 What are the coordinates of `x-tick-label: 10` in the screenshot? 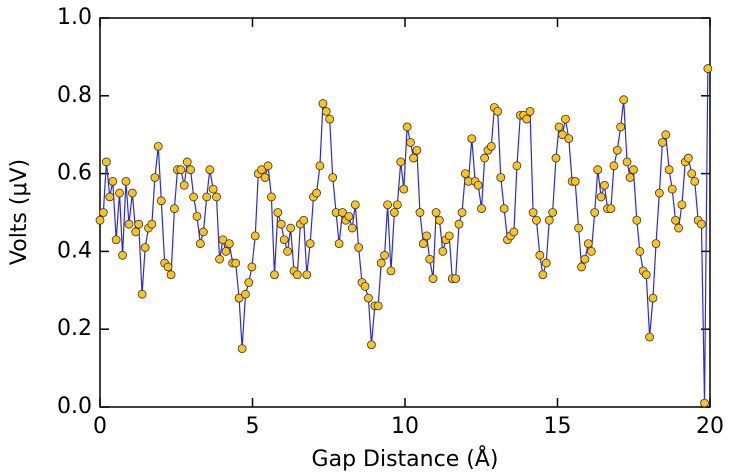 It's located at (405, 426).